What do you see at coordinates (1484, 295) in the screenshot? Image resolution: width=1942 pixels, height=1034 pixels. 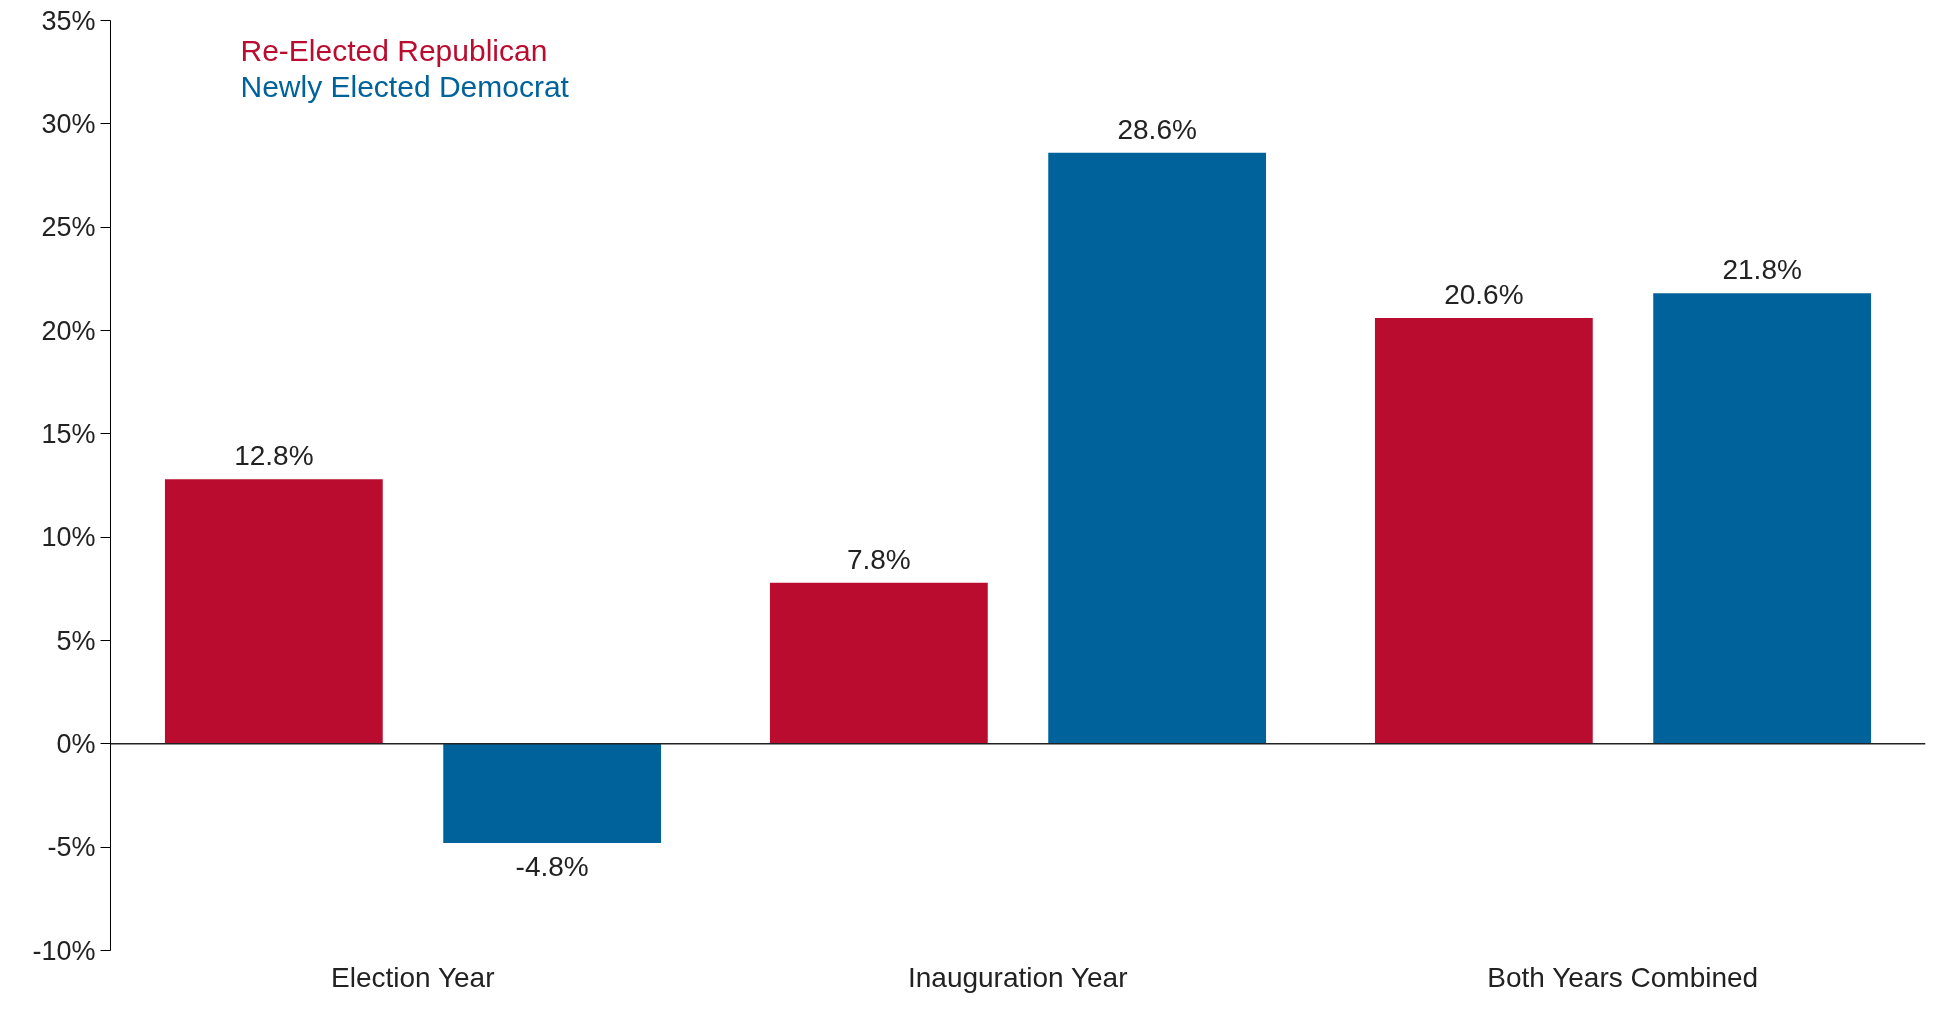 I see `data-label: 20.6%` at bounding box center [1484, 295].